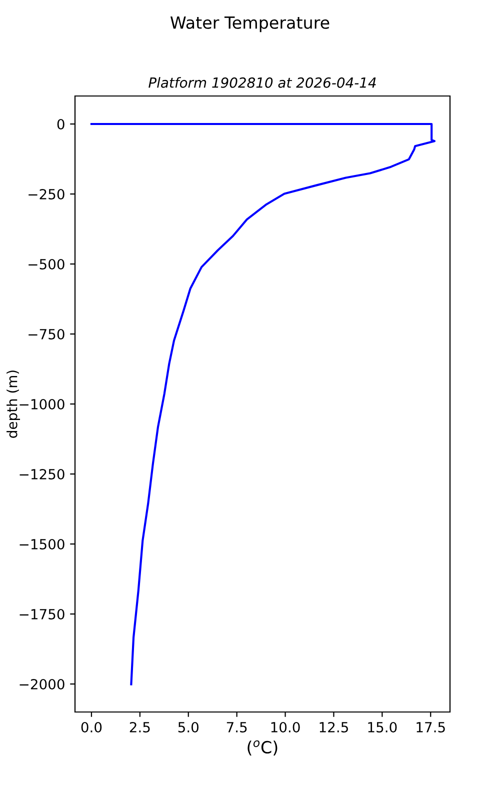  Describe the element at coordinates (188, 727) in the screenshot. I see `x-tick-label: 5.0` at that location.